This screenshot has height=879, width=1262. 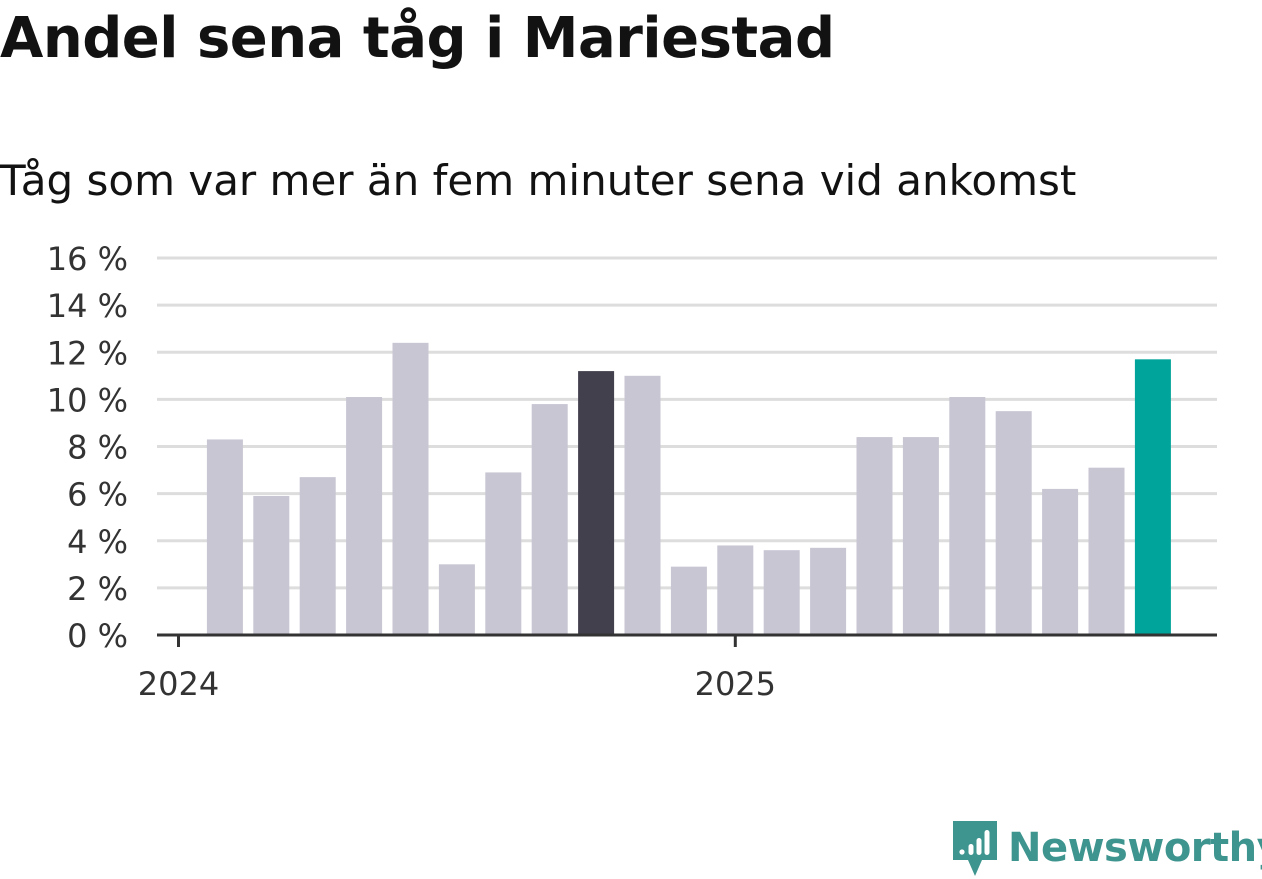 What do you see at coordinates (677, 668) in the screenshot?
I see `x-axis: 2024 2025` at bounding box center [677, 668].